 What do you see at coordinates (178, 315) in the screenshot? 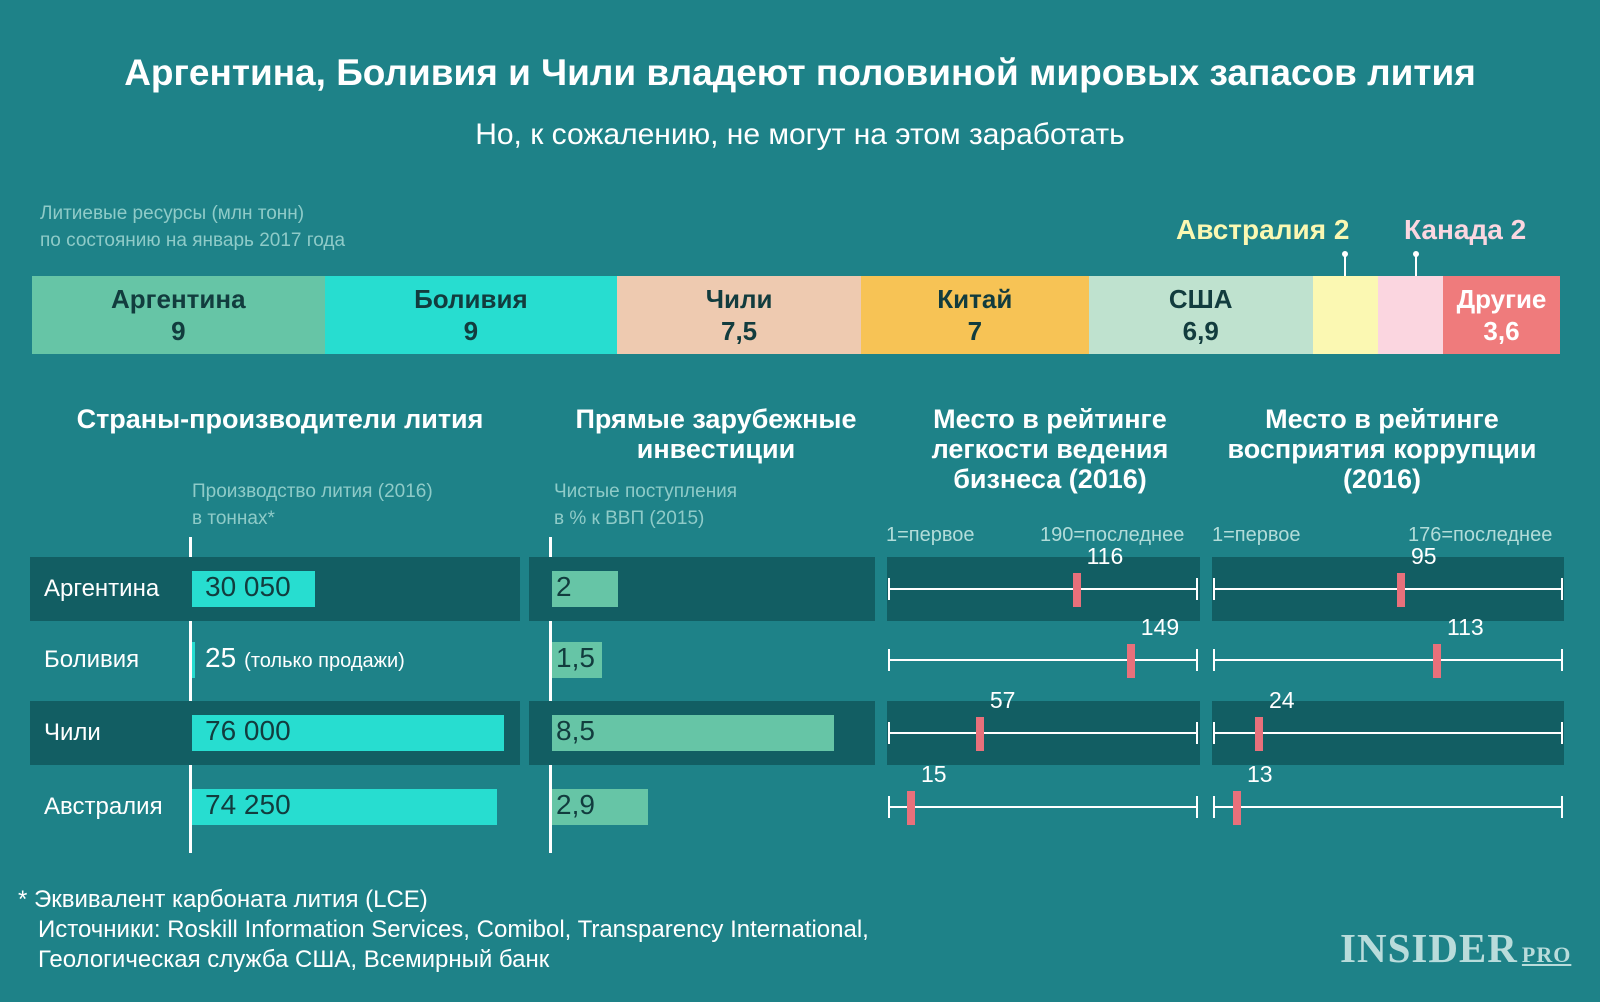
I see `resource-segment: Аргентина 9` at bounding box center [178, 315].